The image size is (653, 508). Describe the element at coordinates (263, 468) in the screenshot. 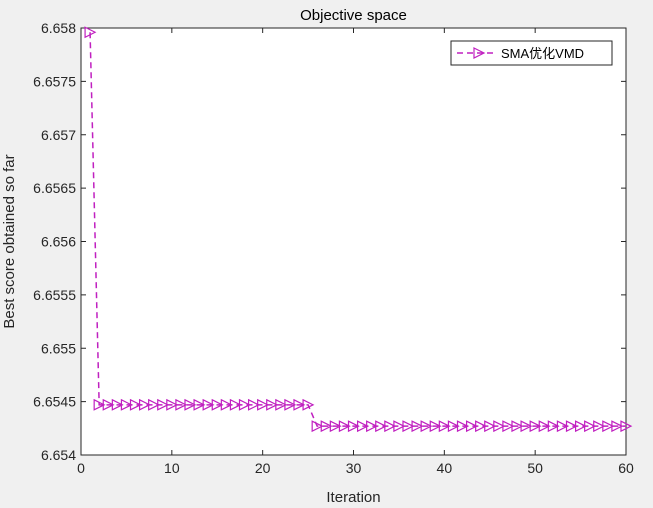

I see `x-tick-label: 20` at that location.